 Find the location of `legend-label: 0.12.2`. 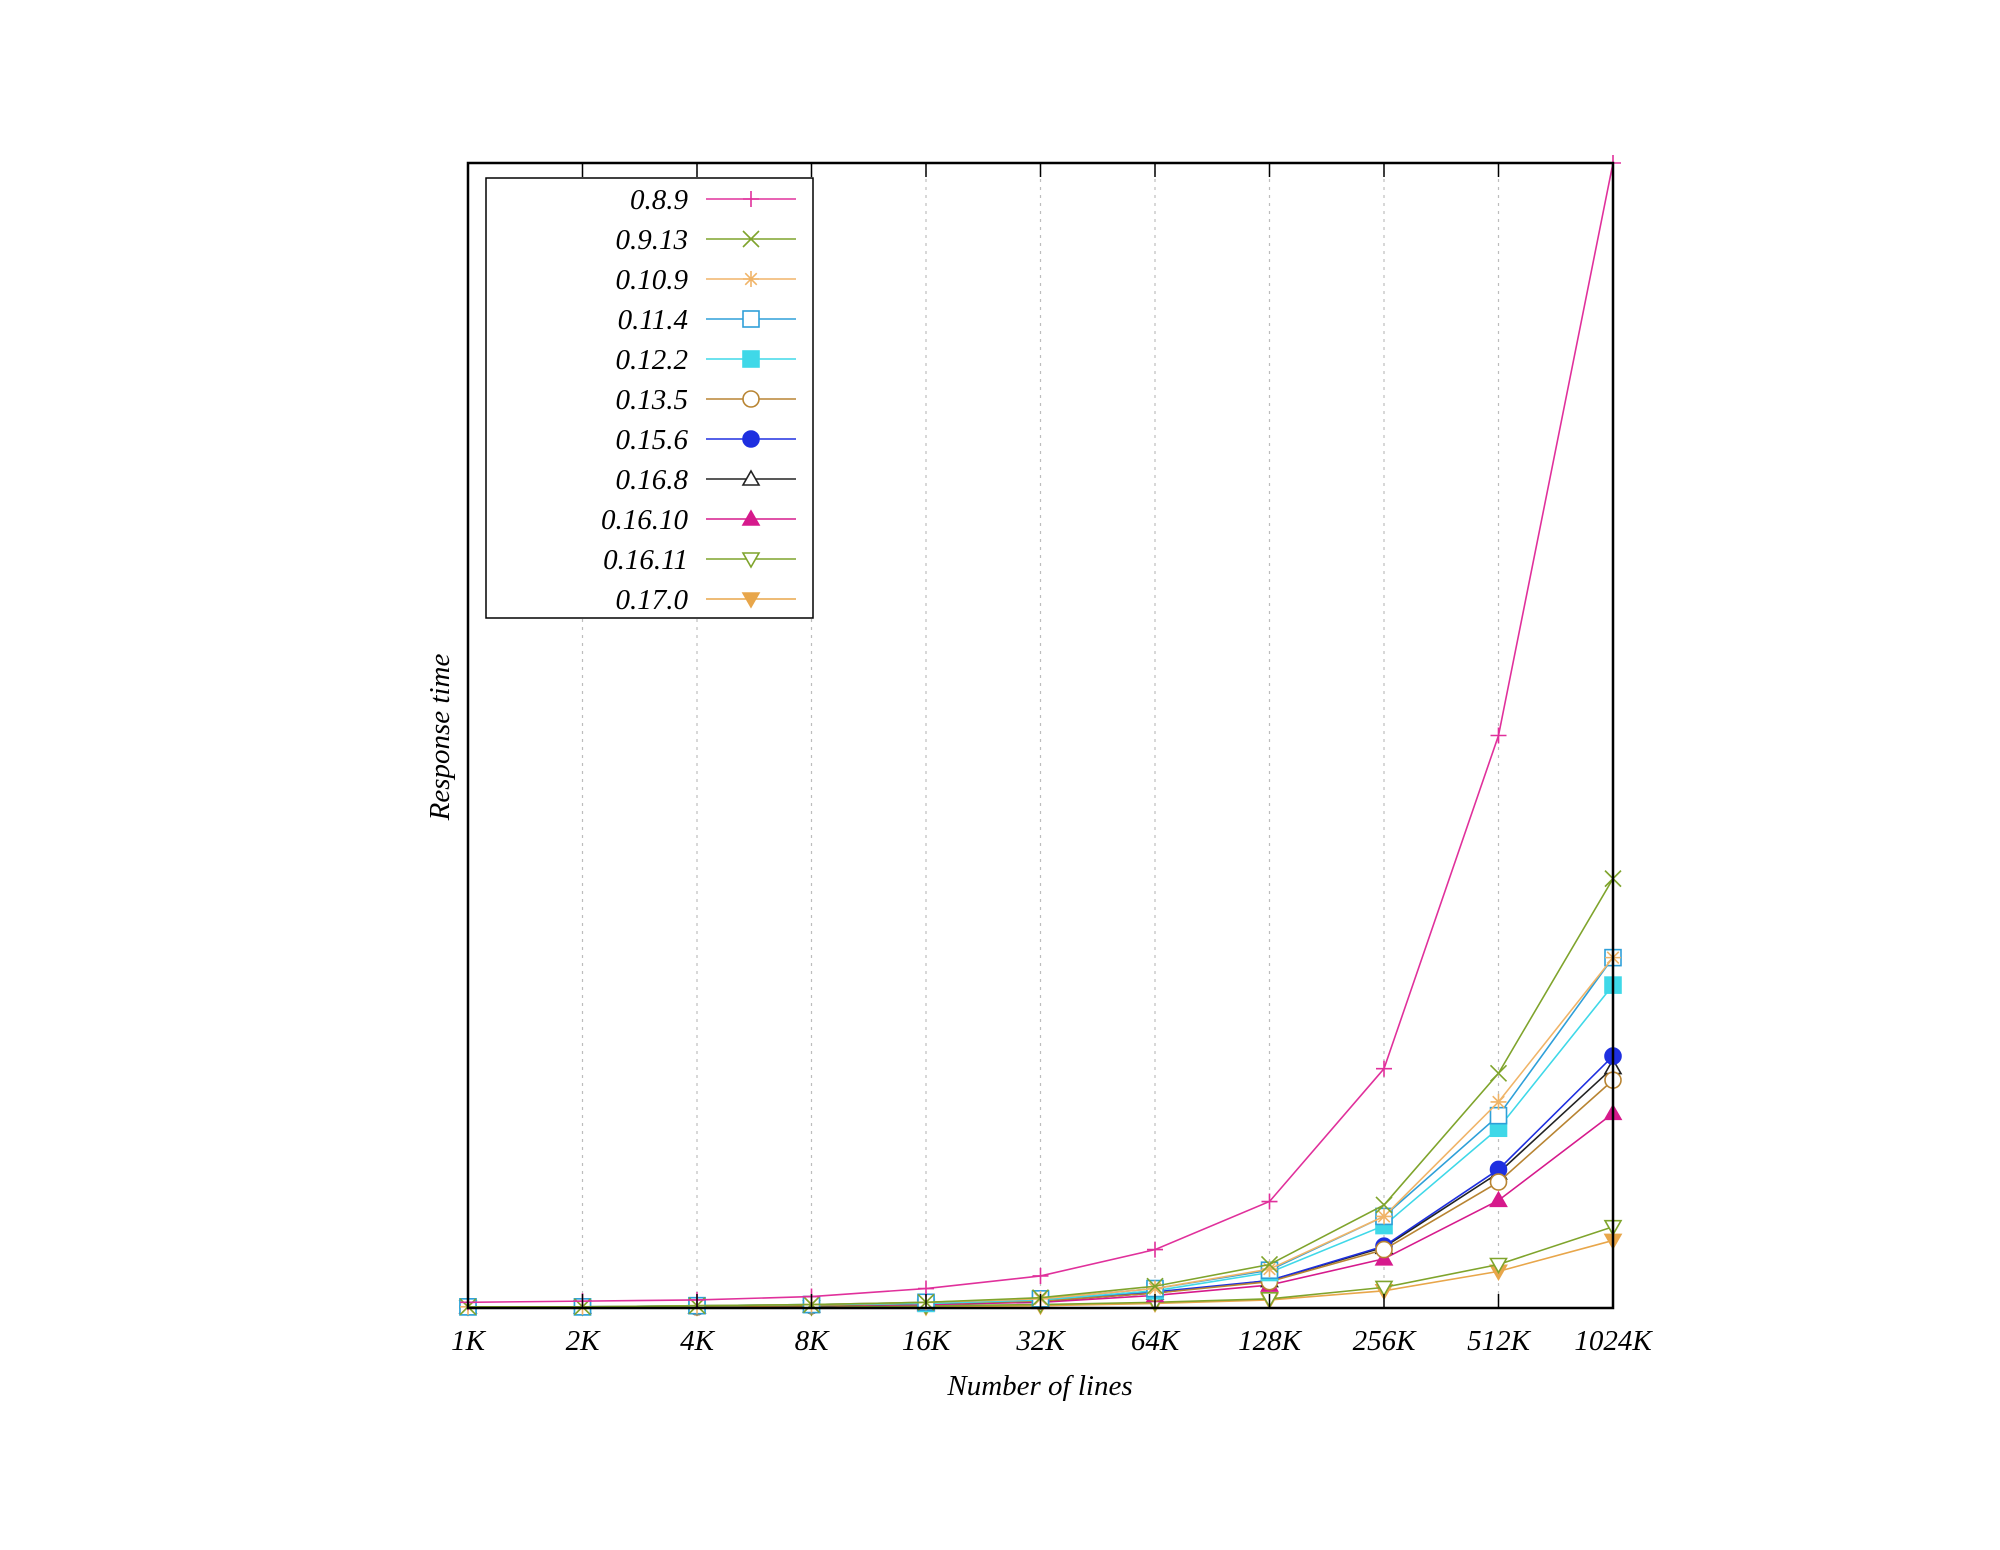

legend-label: 0.12.2 is located at coordinates (652, 360).